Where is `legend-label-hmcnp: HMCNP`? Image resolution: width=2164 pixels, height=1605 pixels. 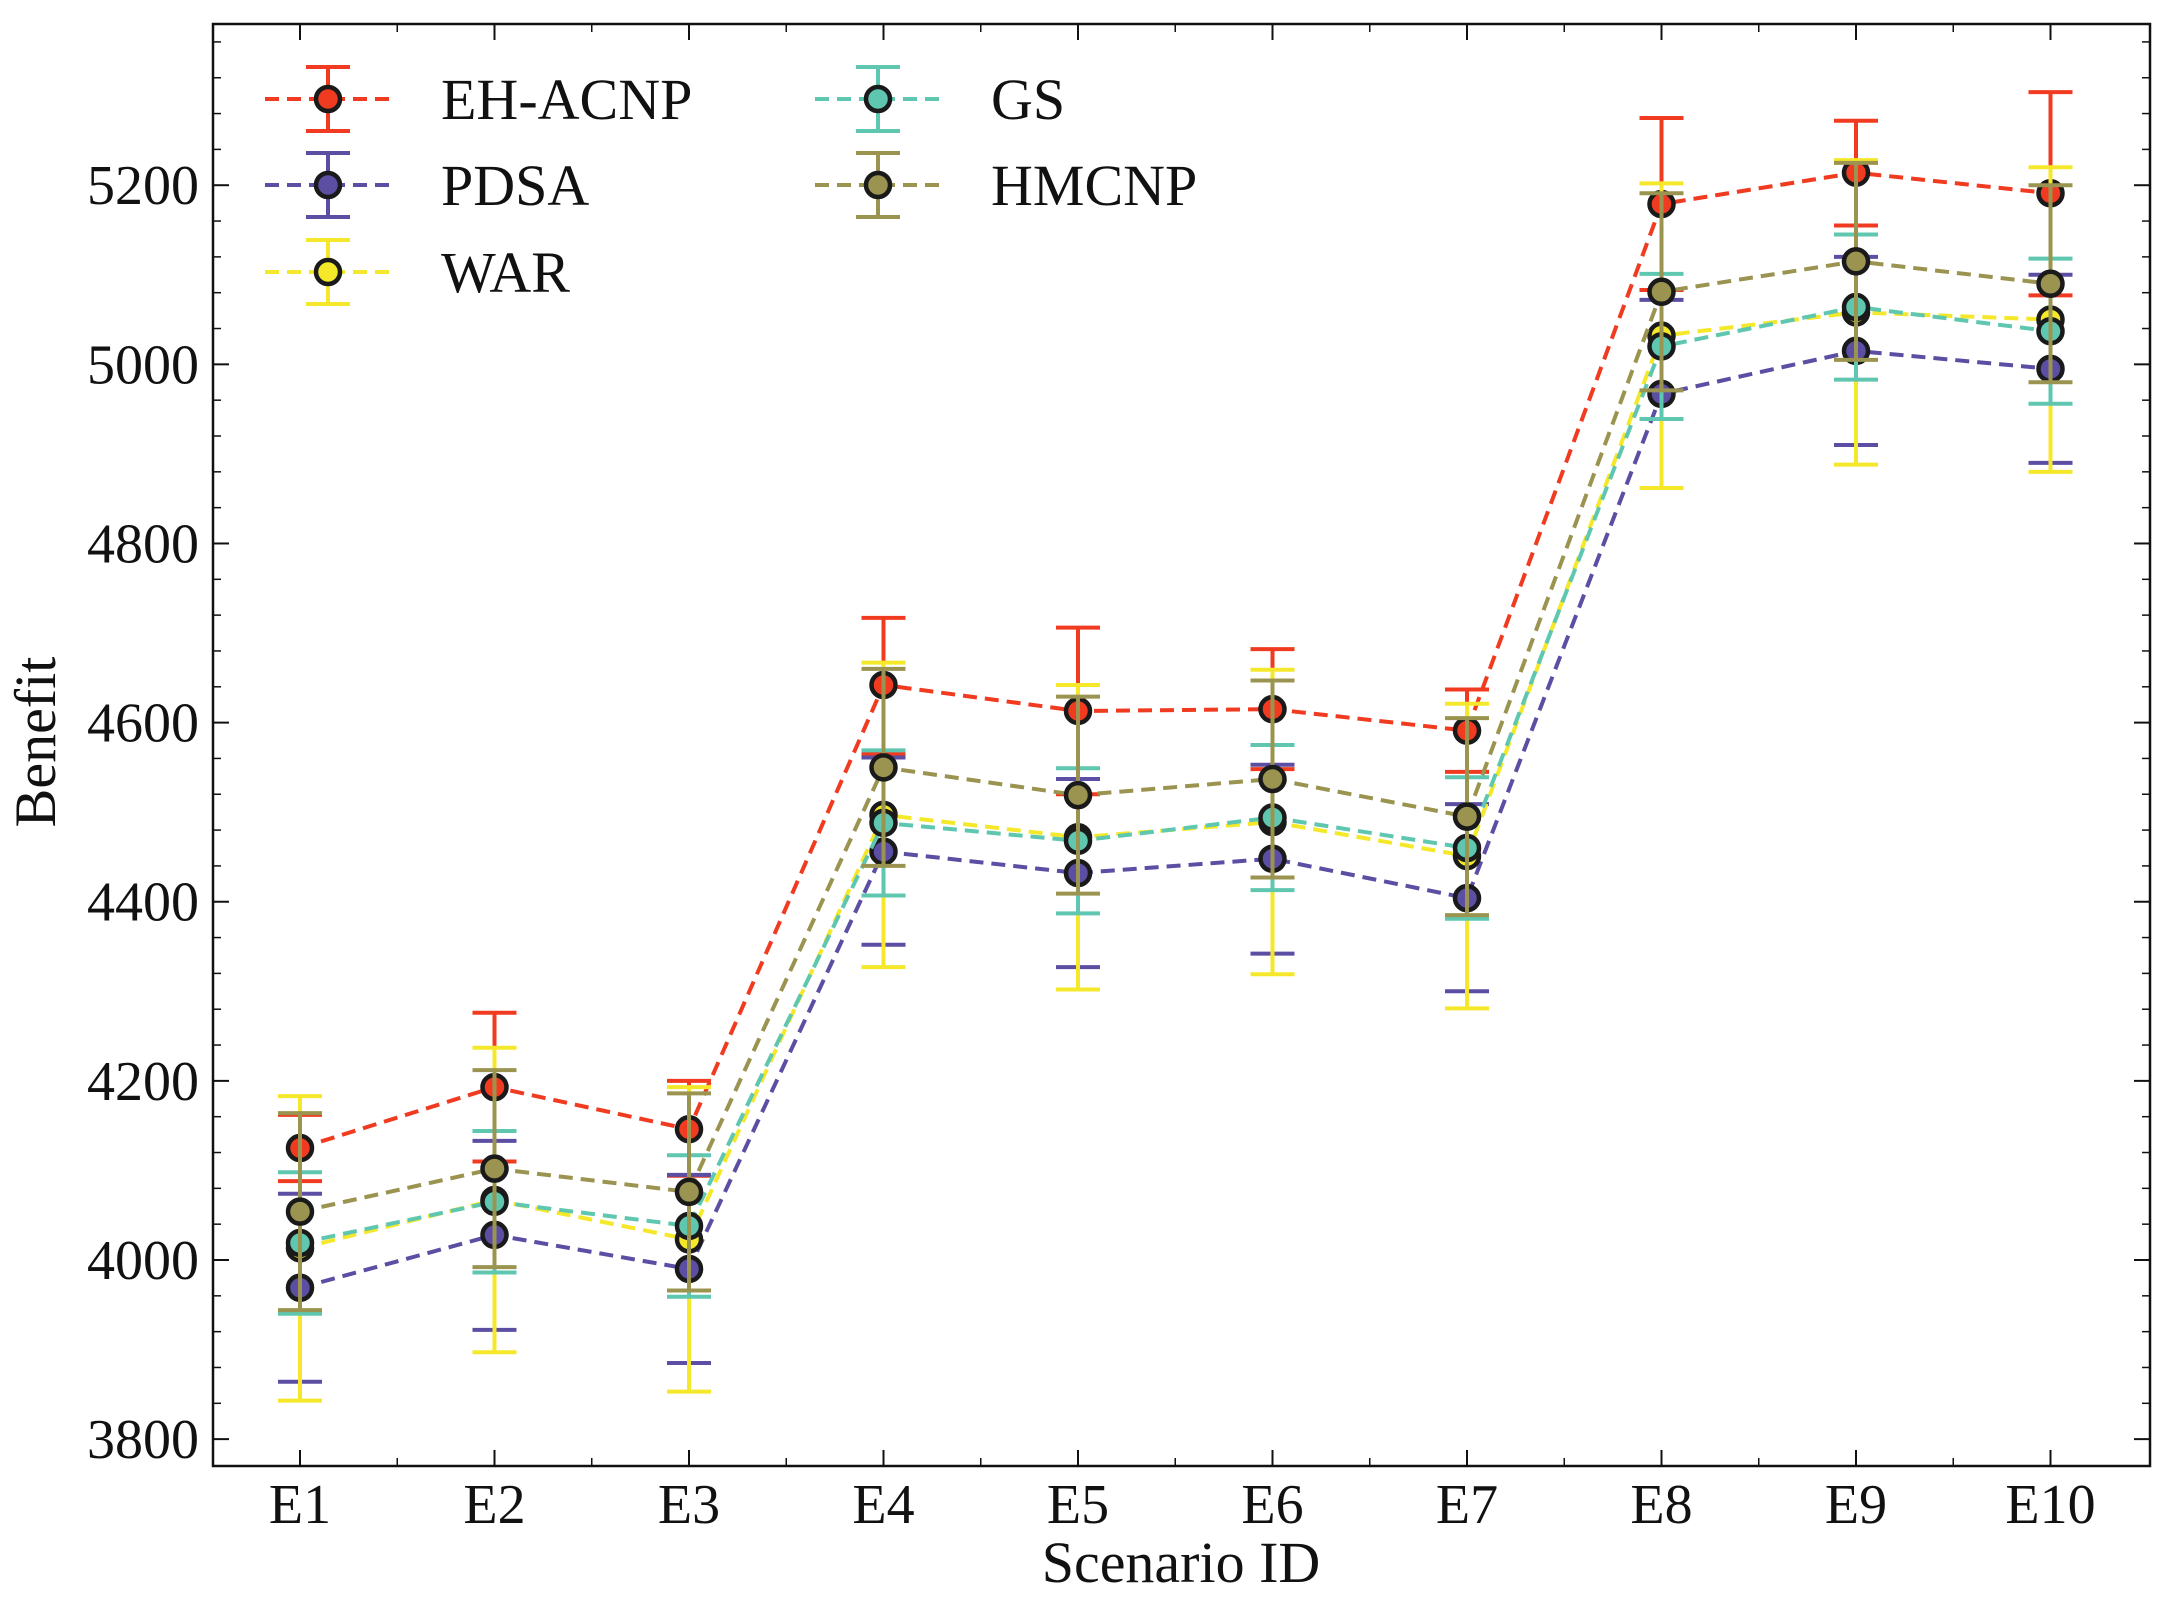 legend-label-hmcnp: HMCNP is located at coordinates (1094, 185).